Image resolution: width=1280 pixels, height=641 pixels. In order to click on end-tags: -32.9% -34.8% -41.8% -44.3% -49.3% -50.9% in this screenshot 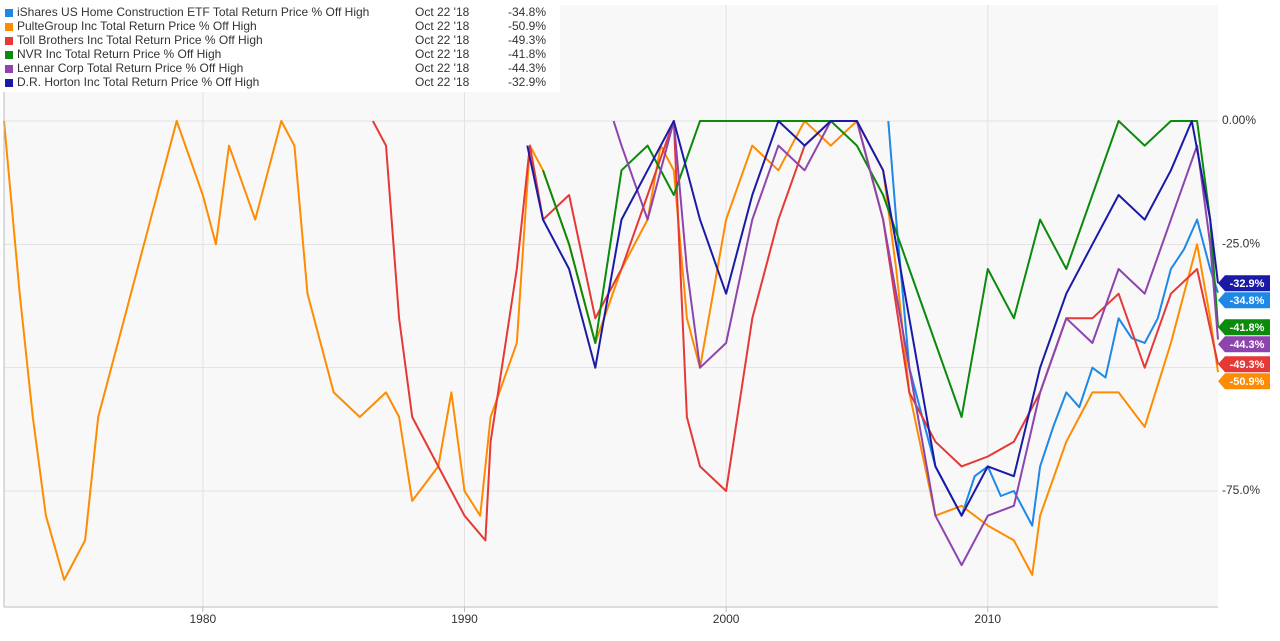, I will do `click(1244, 332)`.